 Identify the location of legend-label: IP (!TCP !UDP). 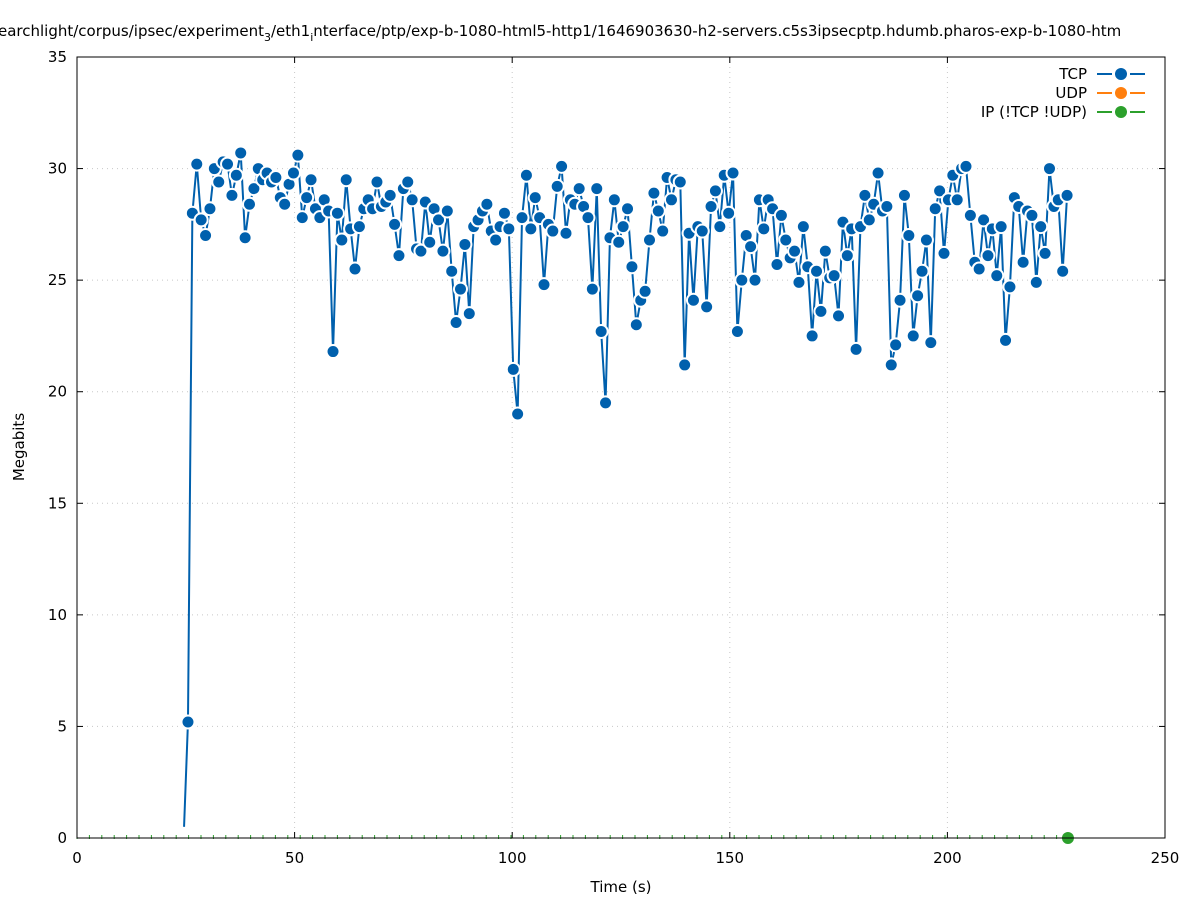
(1034, 112).